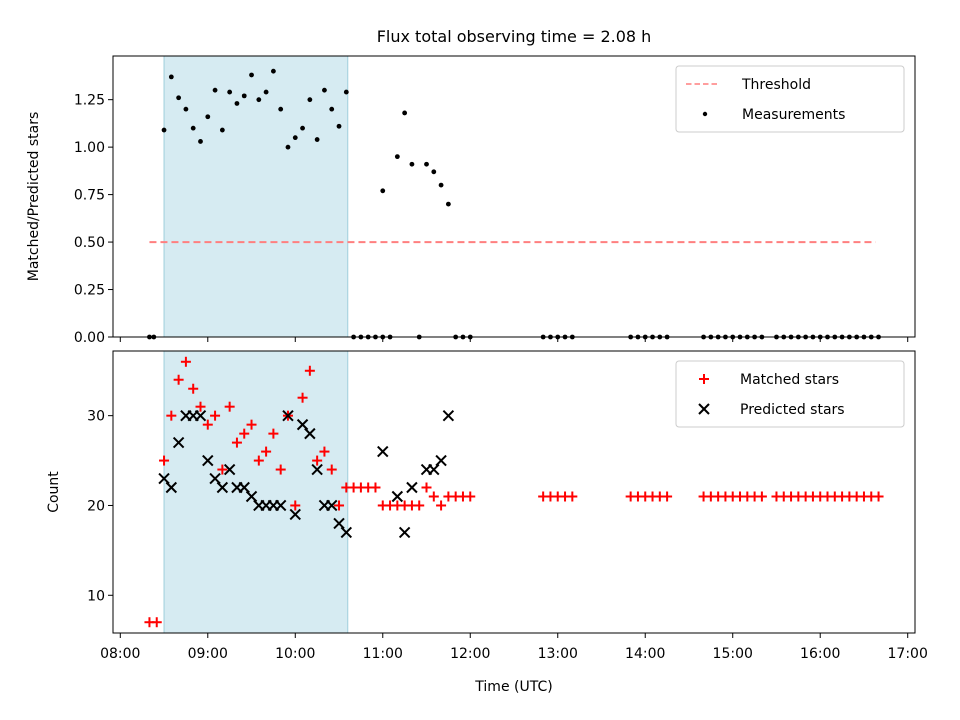 This screenshot has width=960, height=720. Describe the element at coordinates (705, 114) in the screenshot. I see `legend-measurements-marker` at that location.